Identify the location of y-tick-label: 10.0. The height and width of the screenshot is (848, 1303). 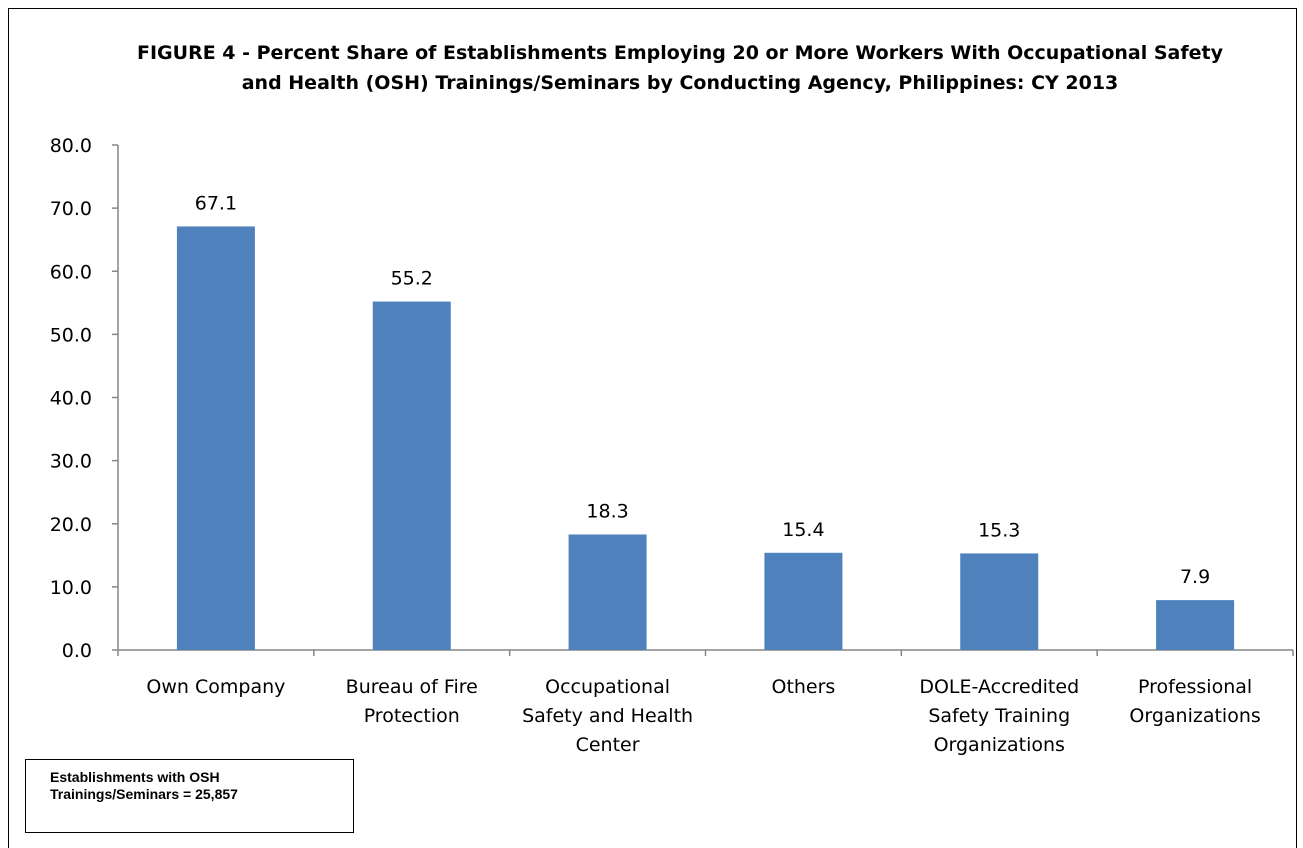
(71, 588).